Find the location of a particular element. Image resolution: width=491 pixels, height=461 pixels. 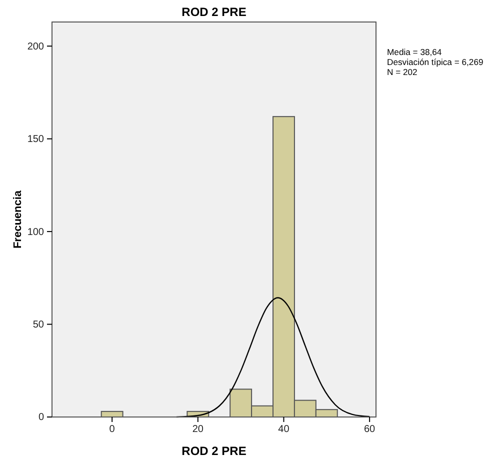

y-tick-label: 200 is located at coordinates (35, 46).